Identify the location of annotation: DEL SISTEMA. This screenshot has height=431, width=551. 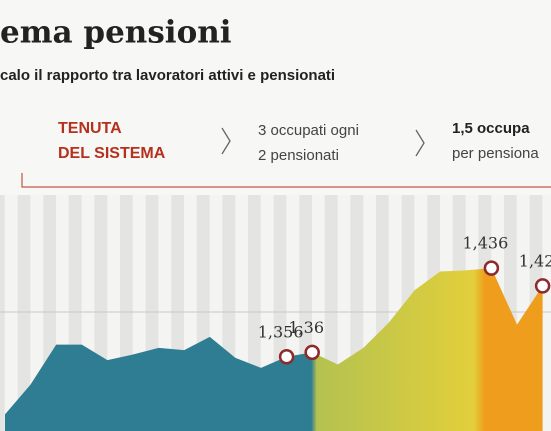
(112, 153).